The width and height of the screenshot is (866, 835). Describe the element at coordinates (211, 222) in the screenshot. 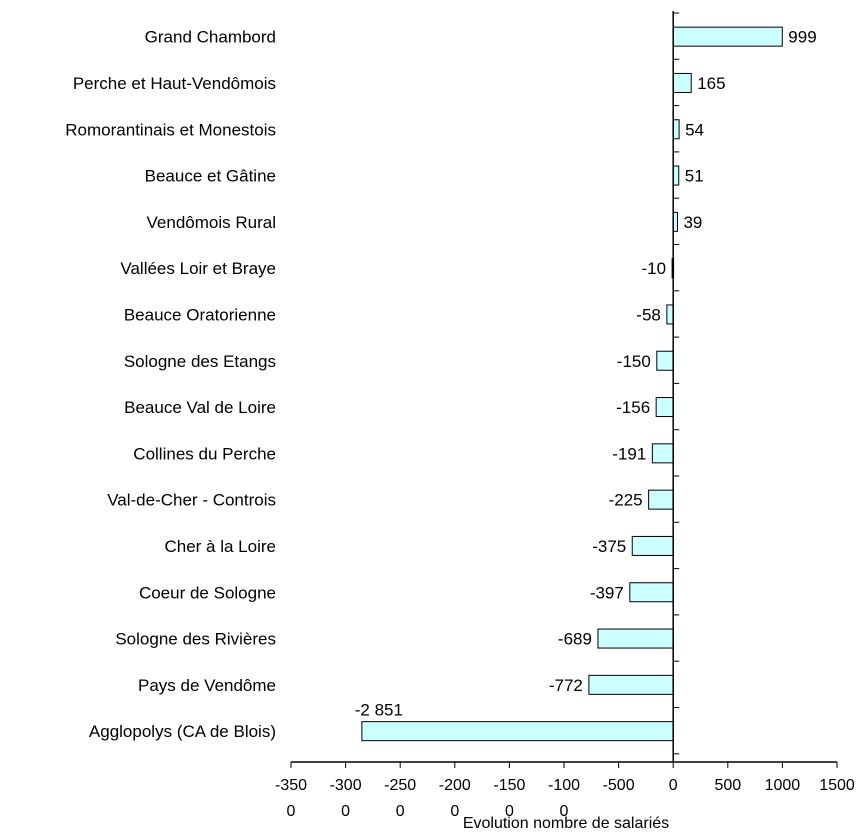

I see `category-label: Vendômois Rural` at that location.